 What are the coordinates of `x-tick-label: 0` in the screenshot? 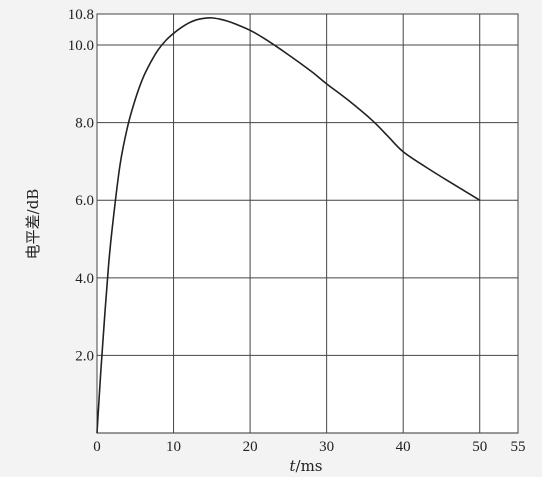 It's located at (97, 447).